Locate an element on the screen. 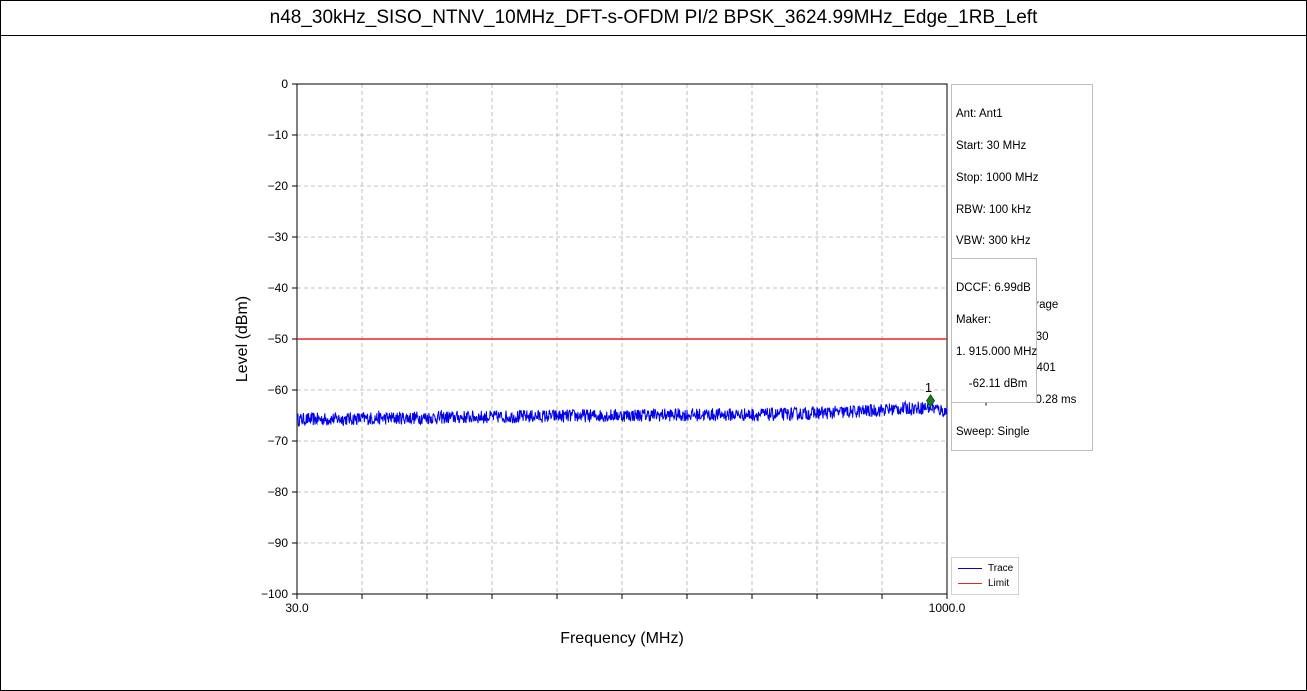 This screenshot has width=1307, height=691. x-tick-label: 30.0 is located at coordinates (297, 608).